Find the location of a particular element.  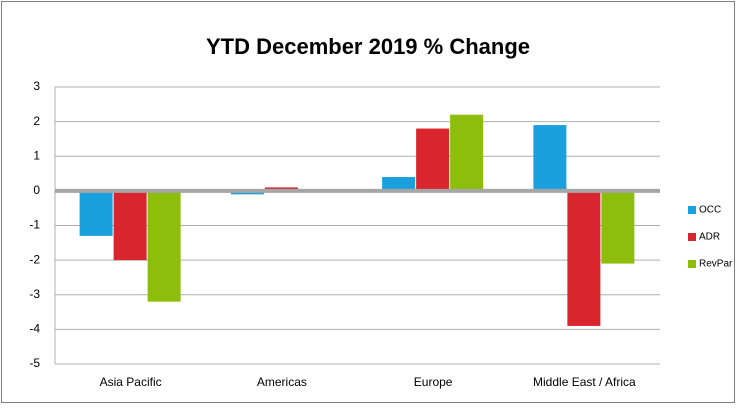

x-tick-label: Asia Pacific is located at coordinates (131, 382).